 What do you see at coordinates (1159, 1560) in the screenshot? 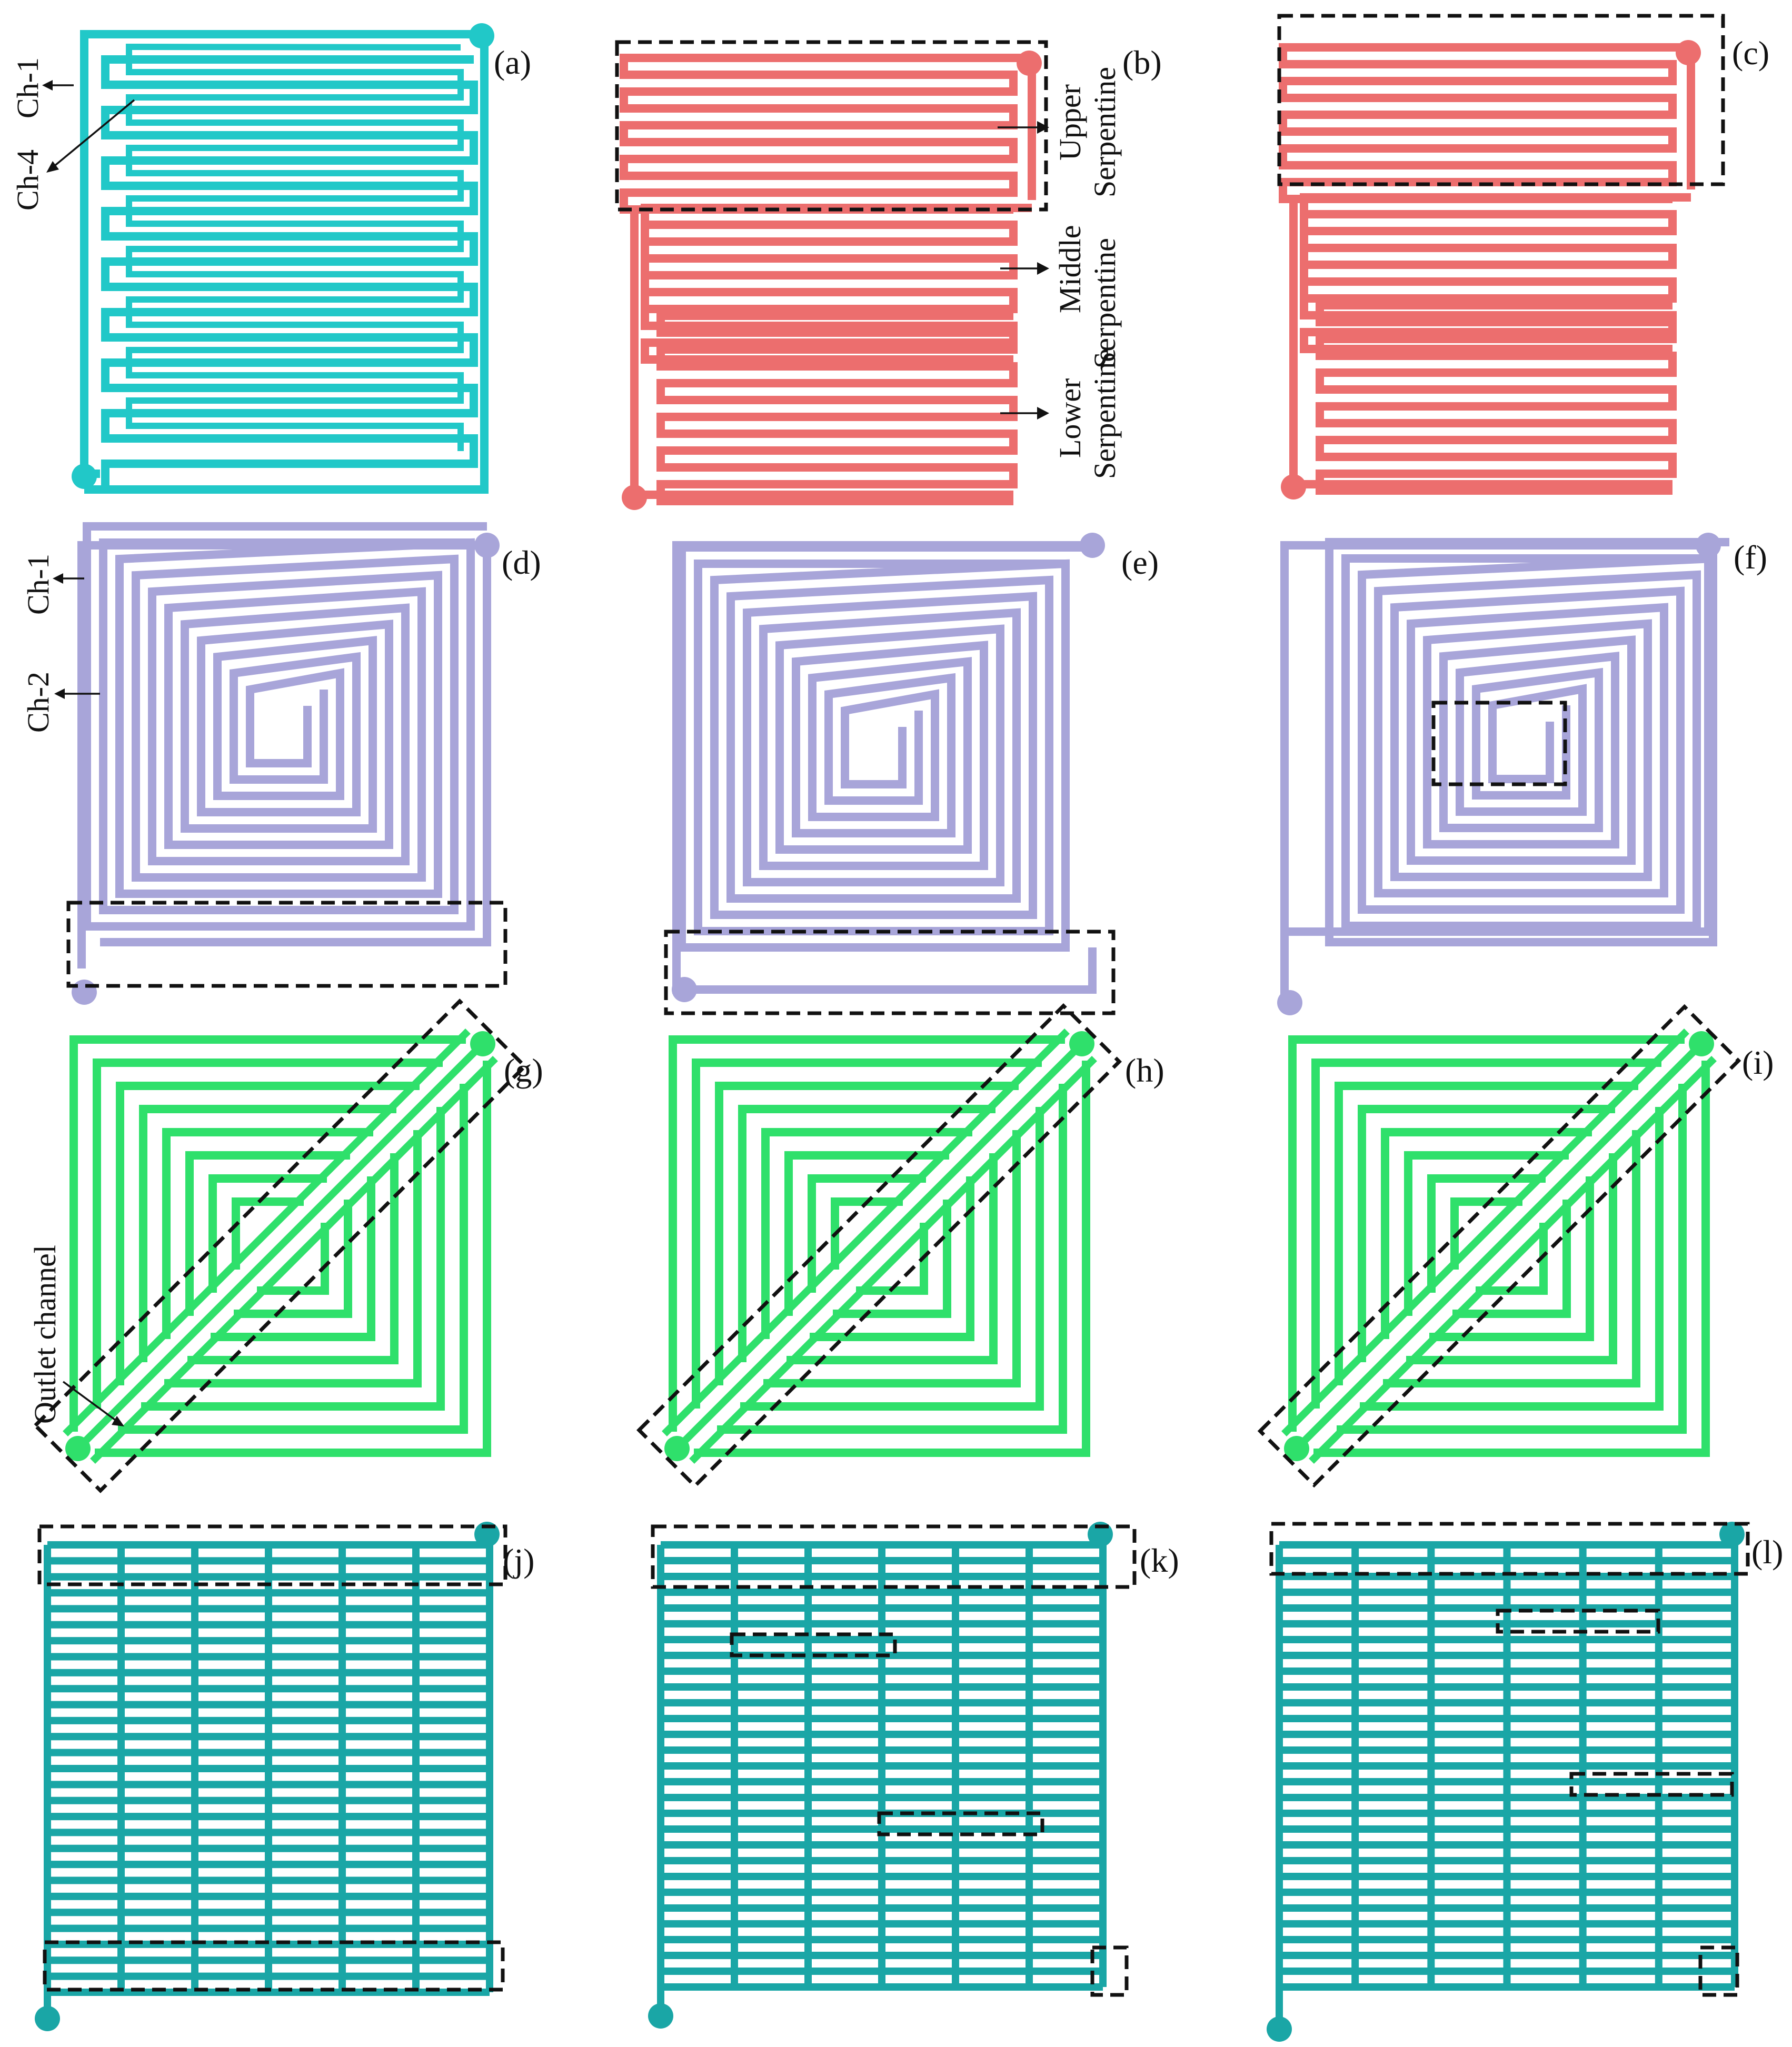
I see `panel-label-k: (k)` at bounding box center [1159, 1560].